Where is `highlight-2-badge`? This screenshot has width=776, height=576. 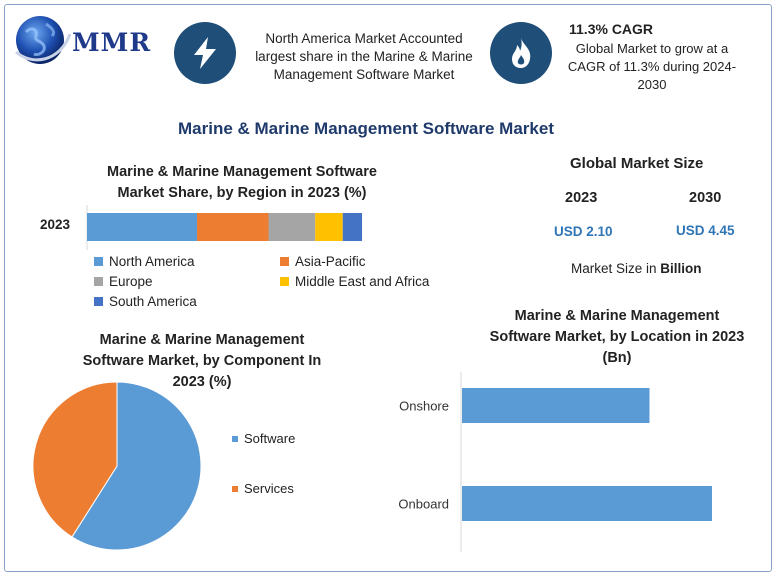 highlight-2-badge is located at coordinates (521, 53).